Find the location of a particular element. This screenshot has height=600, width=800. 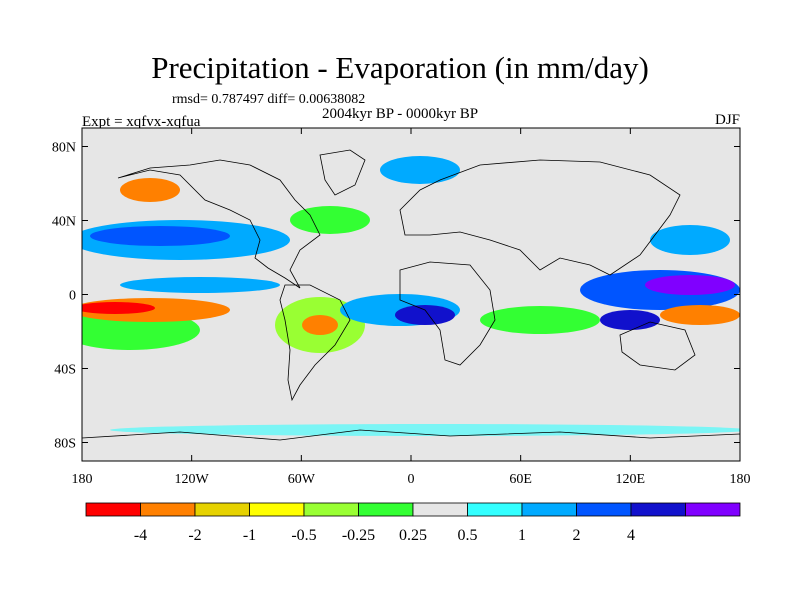

coast-north-america is located at coordinates (219, 224).